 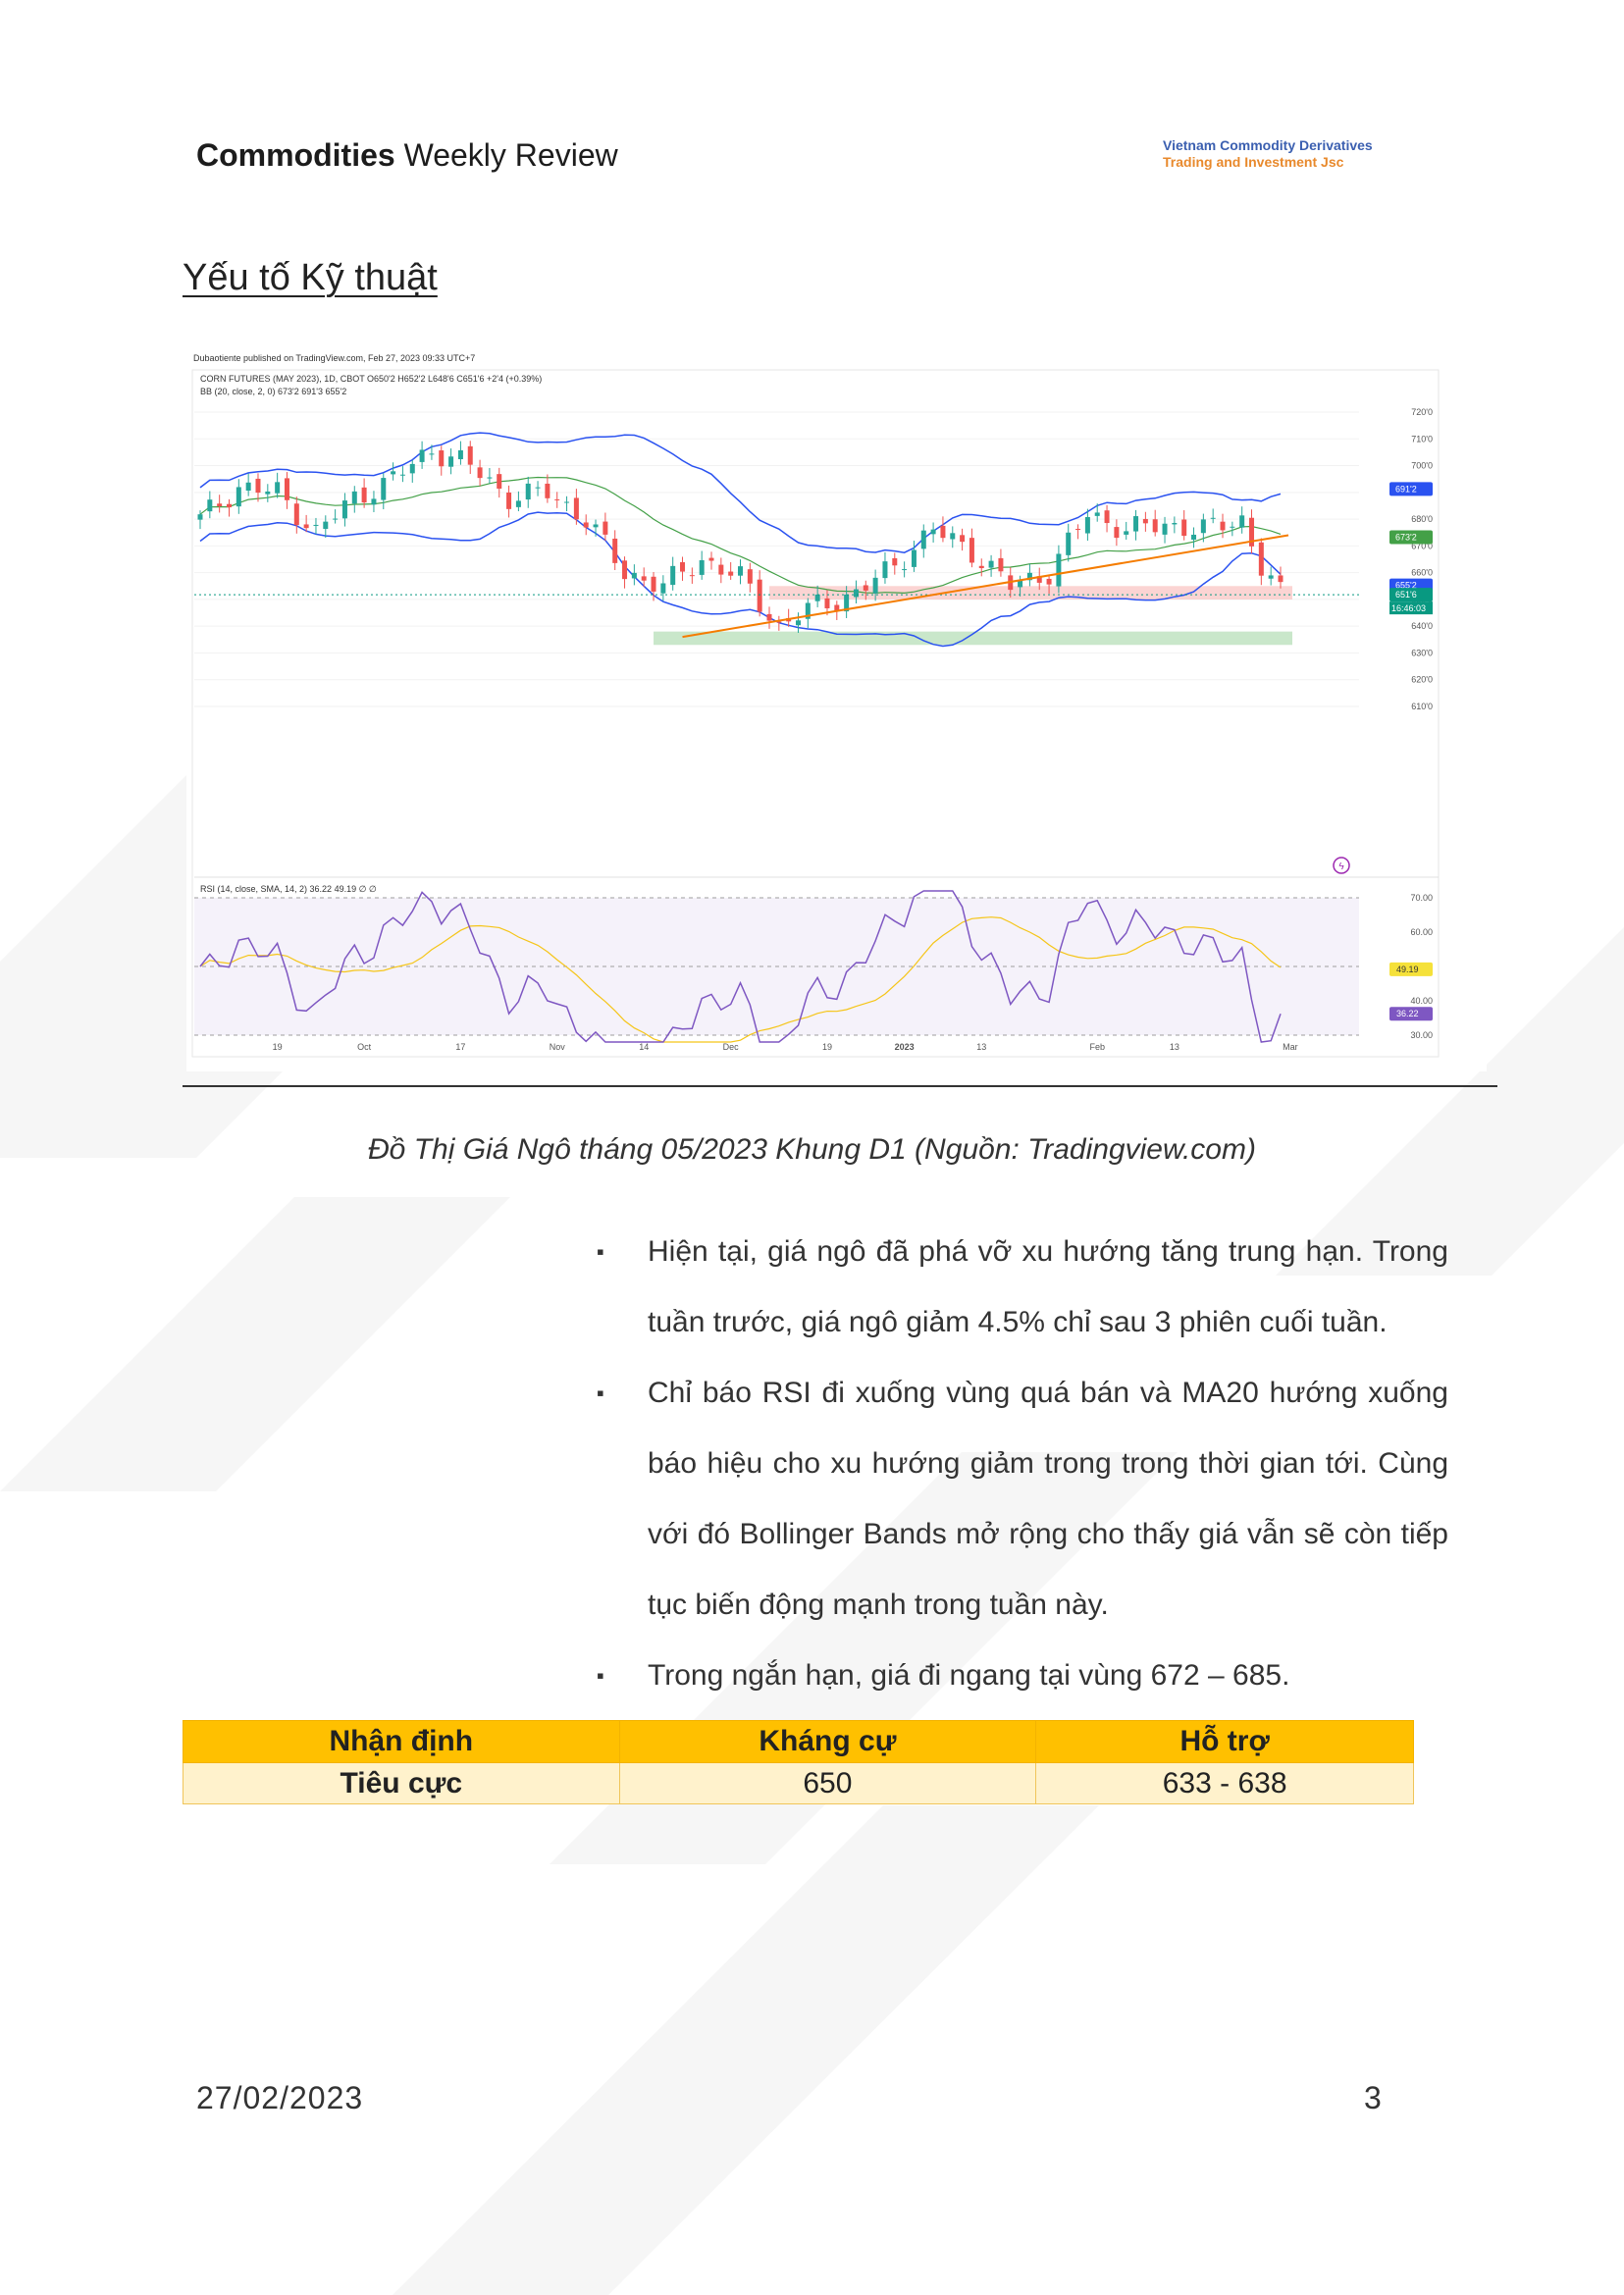 What do you see at coordinates (1422, 519) in the screenshot?
I see `price-axis-label: 680'0` at bounding box center [1422, 519].